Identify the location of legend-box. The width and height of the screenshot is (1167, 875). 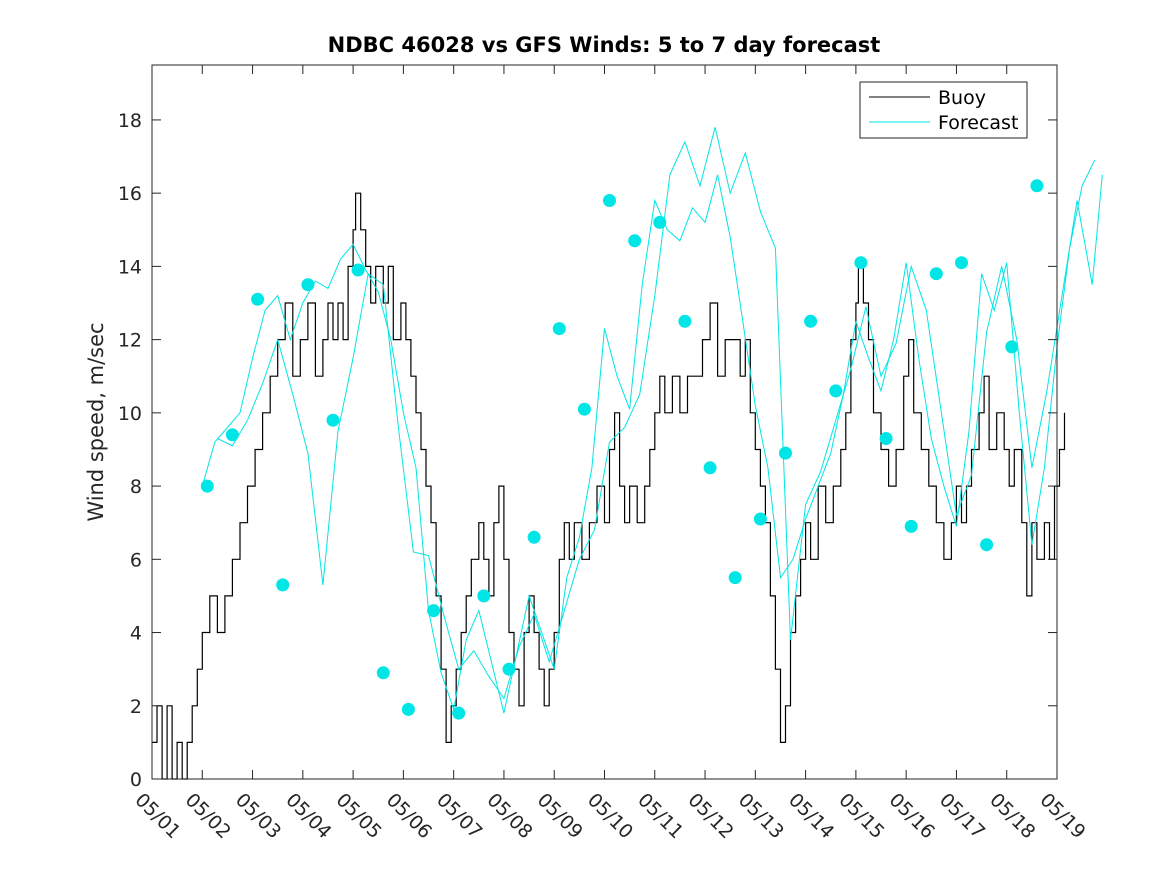
(943, 110).